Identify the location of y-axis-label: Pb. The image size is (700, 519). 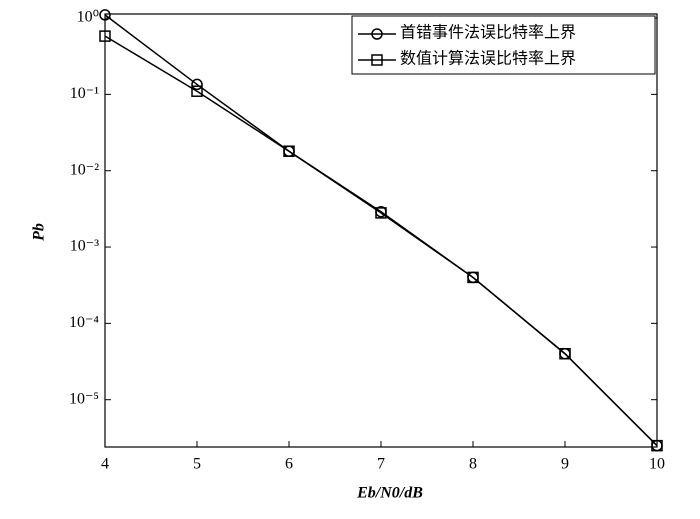
(39, 232).